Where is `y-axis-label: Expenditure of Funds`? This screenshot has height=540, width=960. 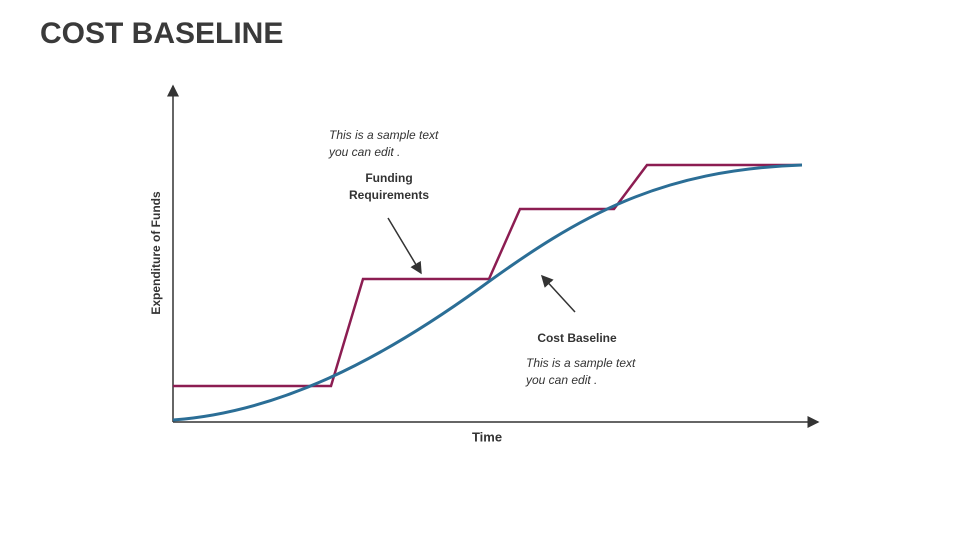 y-axis-label: Expenditure of Funds is located at coordinates (156, 253).